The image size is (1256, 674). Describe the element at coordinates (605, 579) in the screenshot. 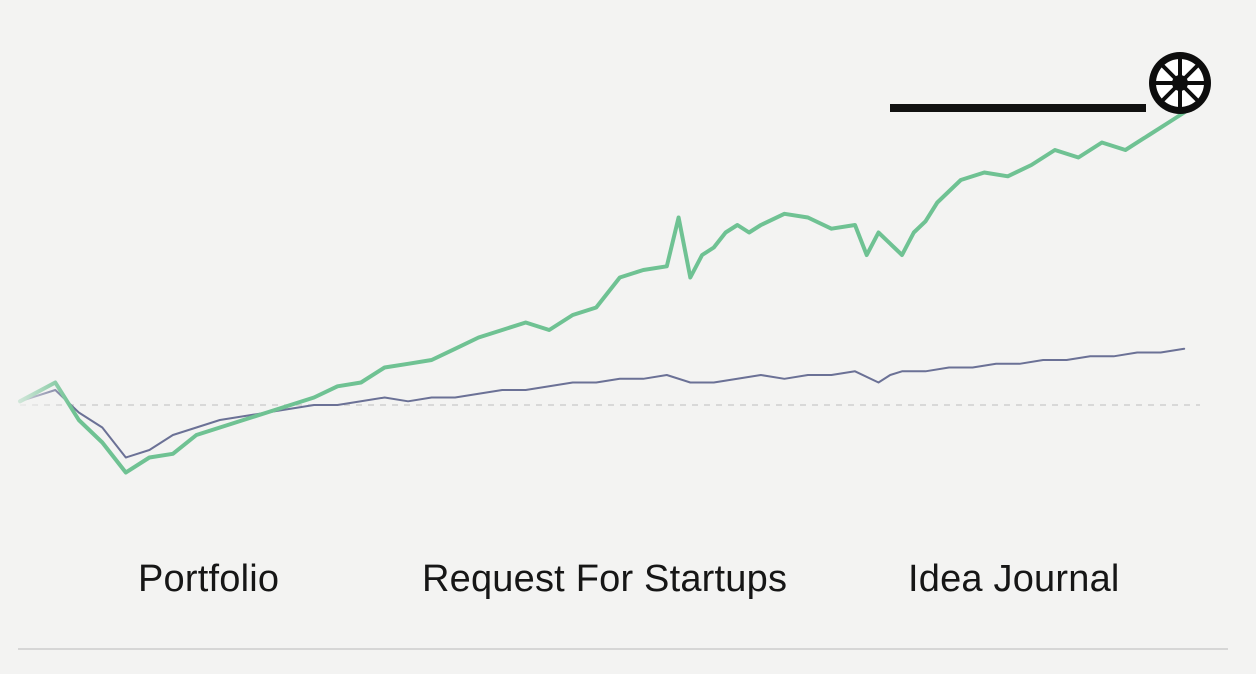

I see `tab-request-for-startups: Request For Startups` at that location.